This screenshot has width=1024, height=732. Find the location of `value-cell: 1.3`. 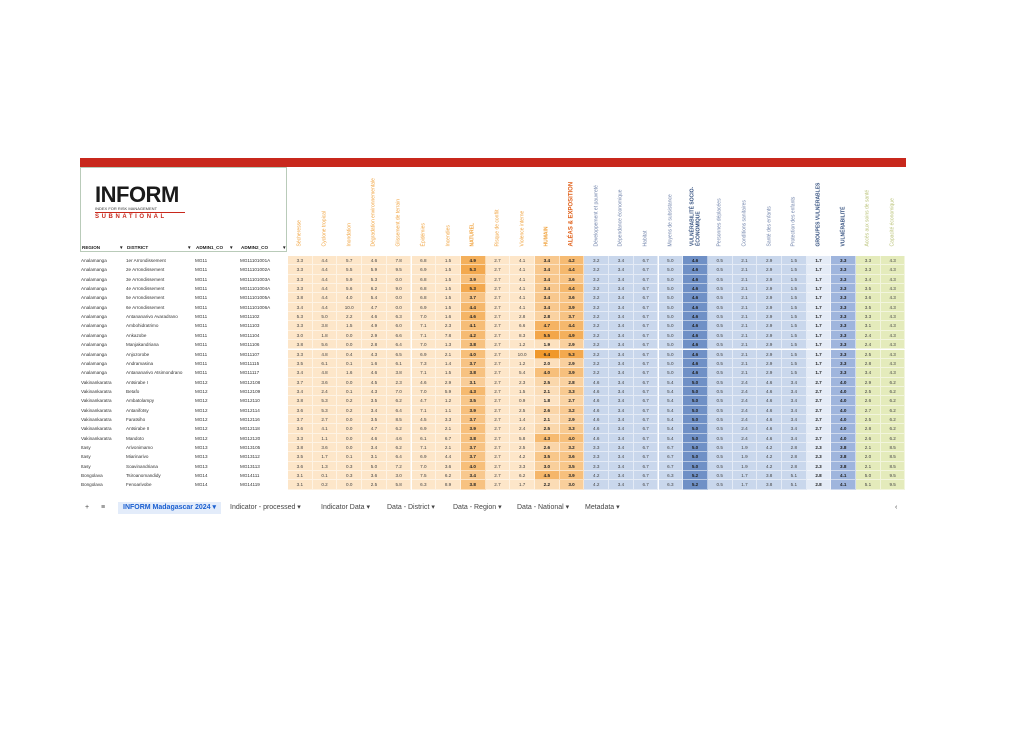

value-cell: 1.3 is located at coordinates (448, 345).